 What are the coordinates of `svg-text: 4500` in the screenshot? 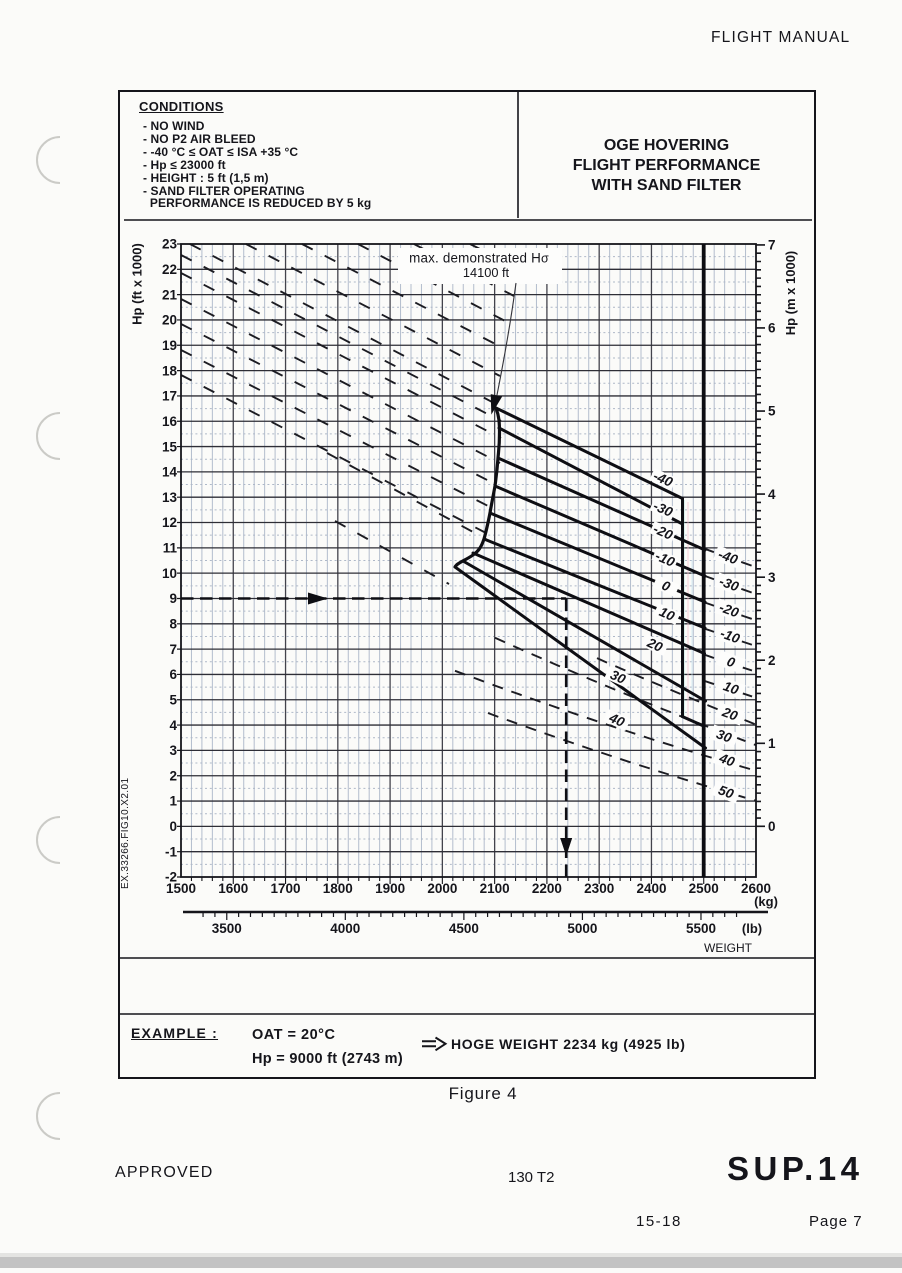 It's located at (464, 928).